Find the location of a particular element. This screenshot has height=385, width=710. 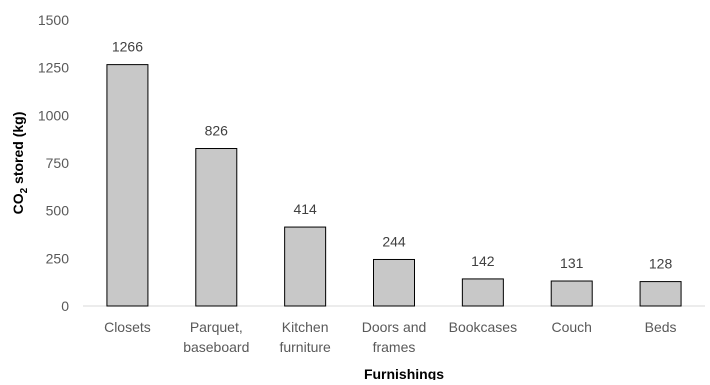

y-tick-label: 1250 is located at coordinates (53, 68).